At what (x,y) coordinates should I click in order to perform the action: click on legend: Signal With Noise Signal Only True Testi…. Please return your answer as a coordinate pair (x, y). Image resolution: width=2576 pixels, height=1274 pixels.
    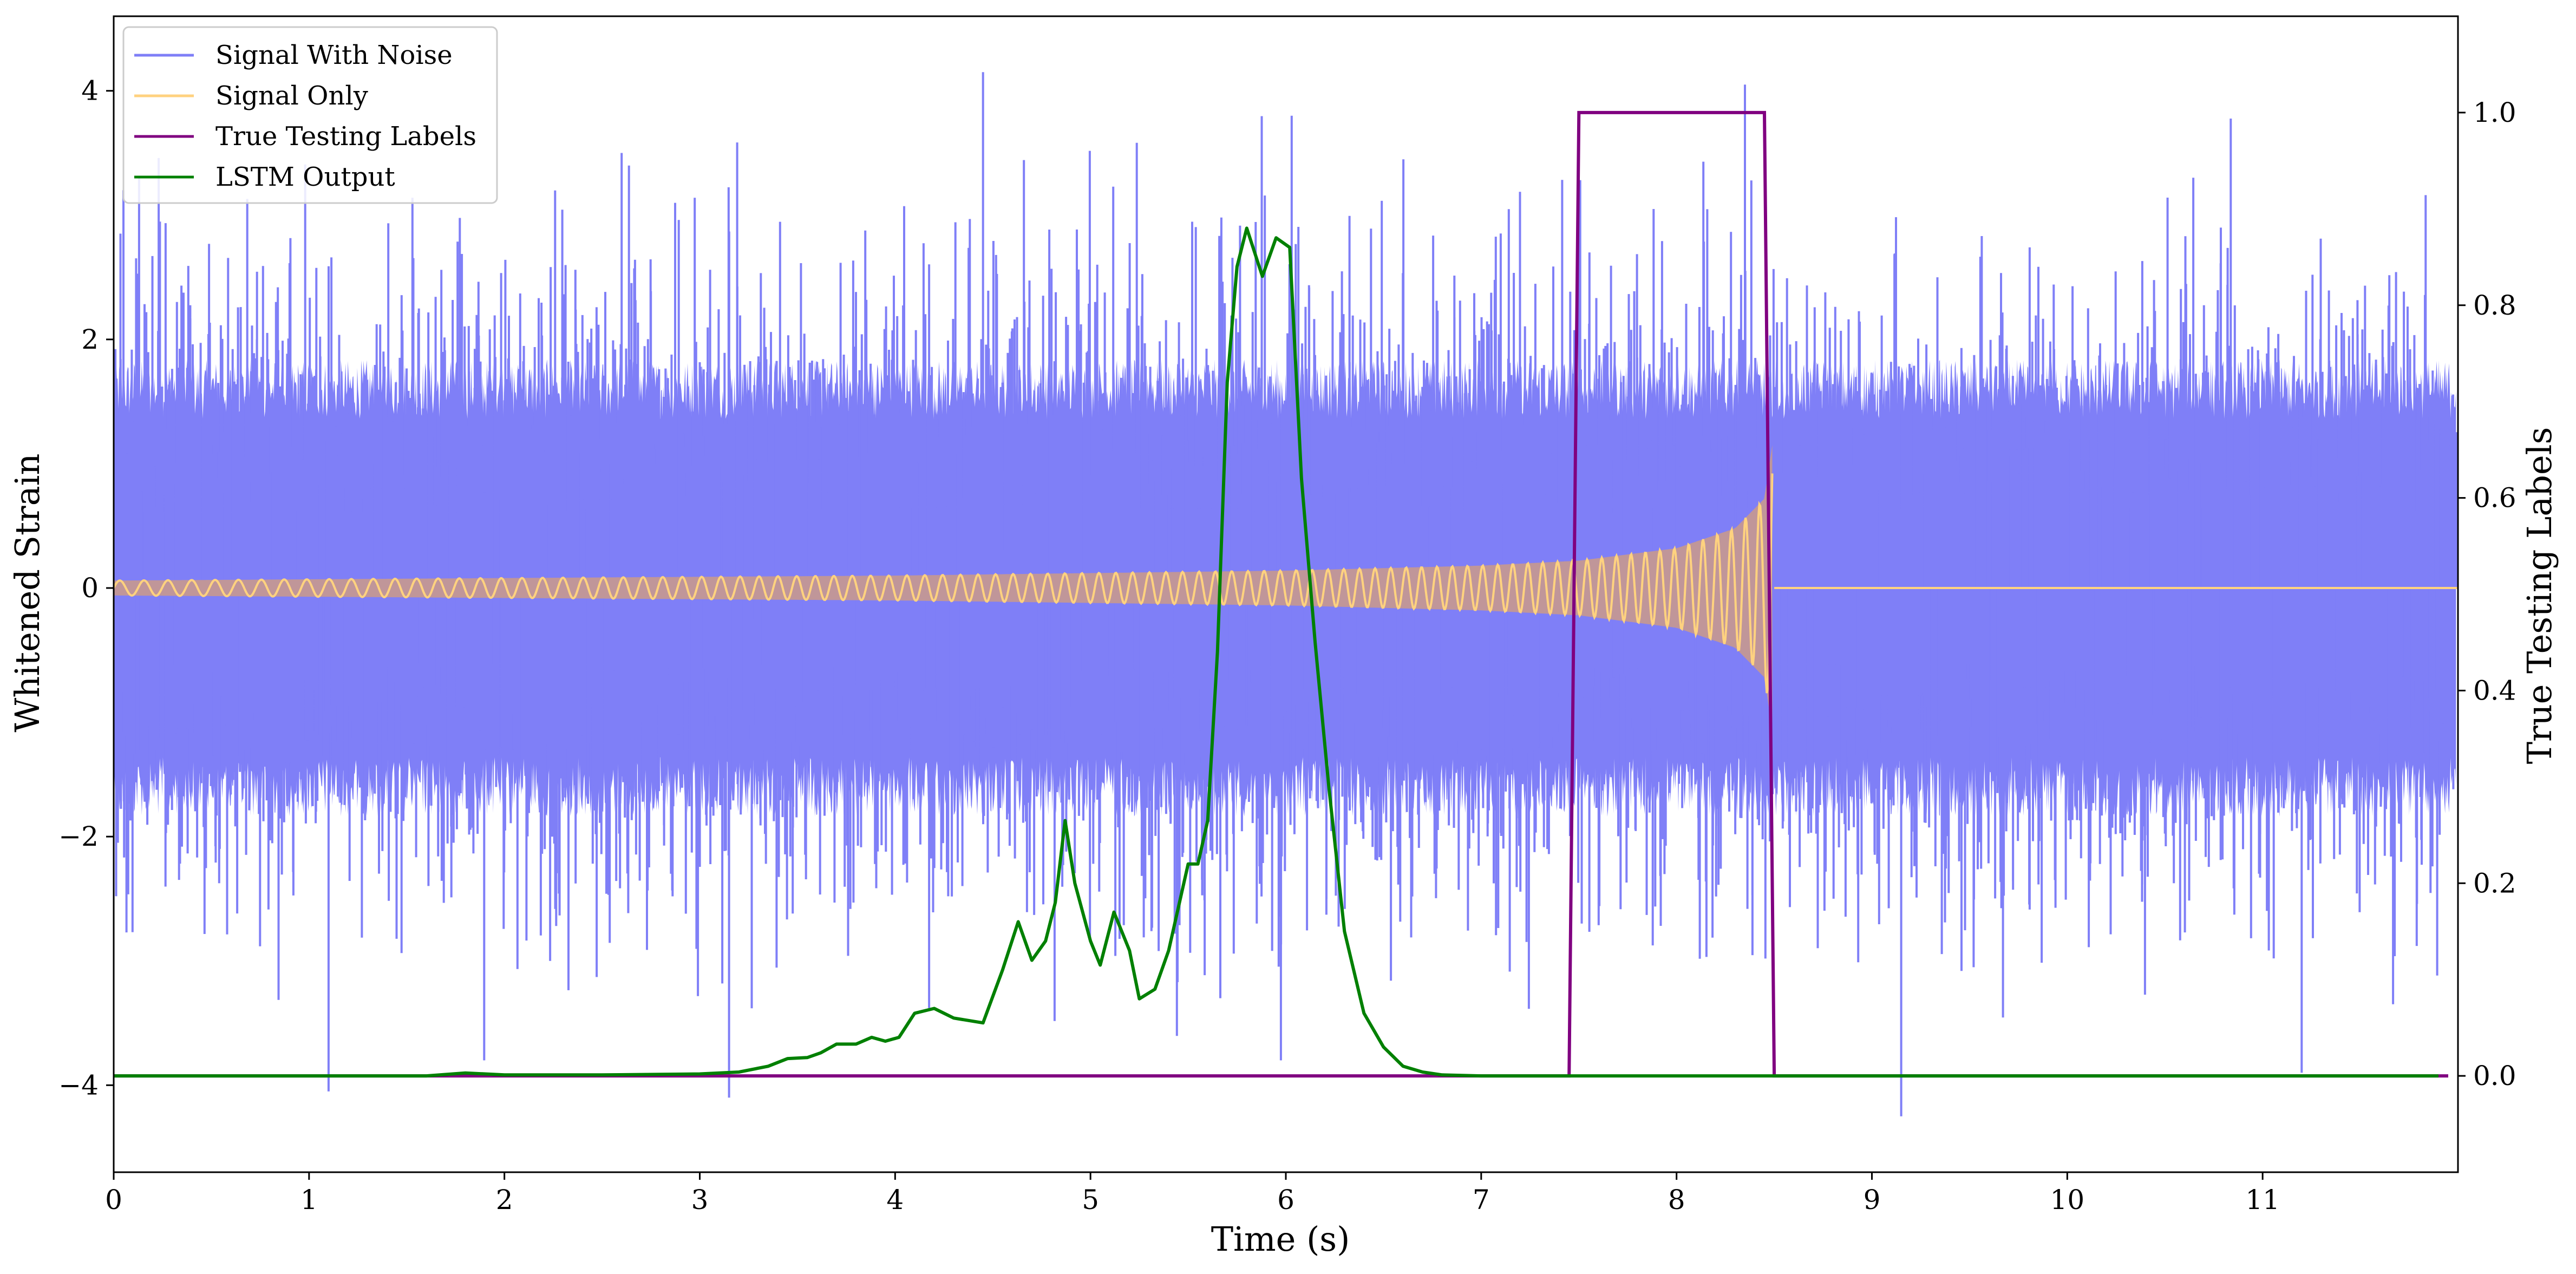
    Looking at the image, I should click on (310, 115).